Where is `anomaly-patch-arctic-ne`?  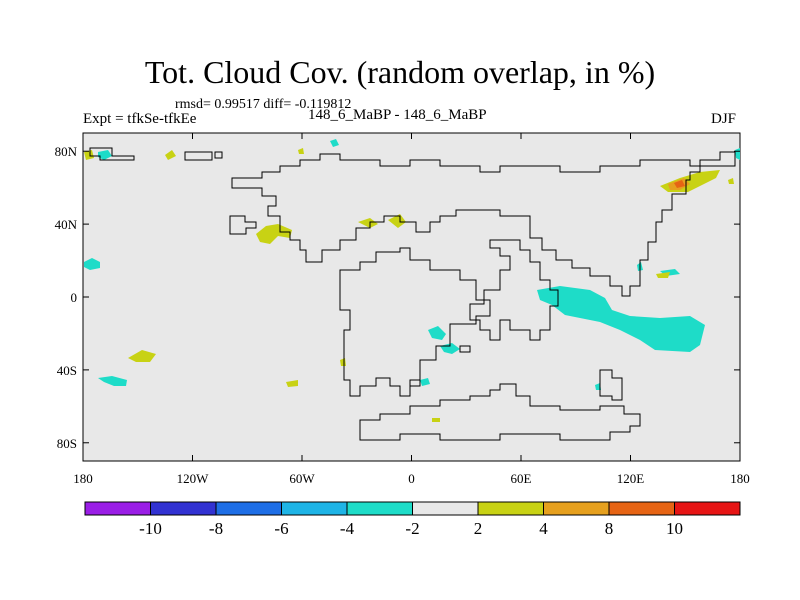
anomaly-patch-arctic-ne is located at coordinates (731, 181).